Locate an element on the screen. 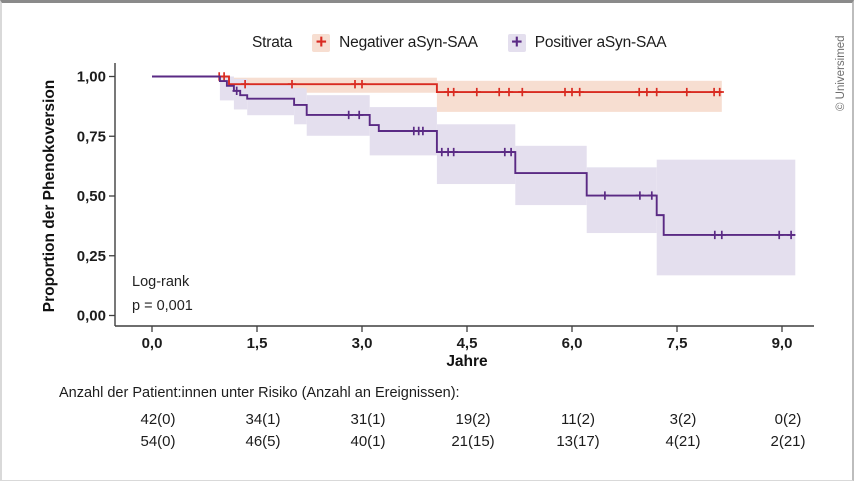 The height and width of the screenshot is (481, 854). risk-table-cell: 40(1) is located at coordinates (367, 441).